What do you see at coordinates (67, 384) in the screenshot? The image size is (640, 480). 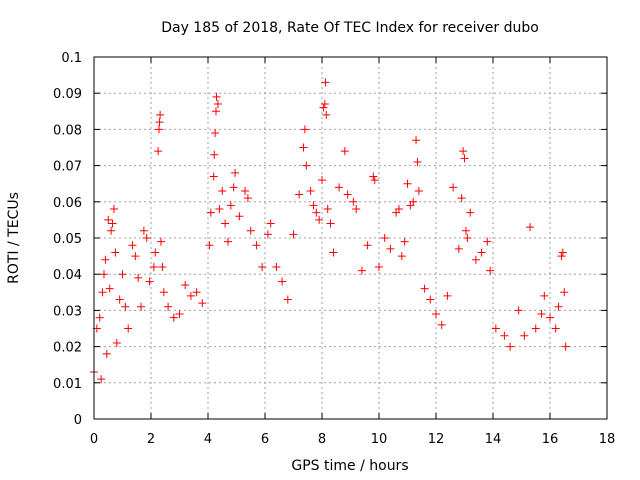 I see `y-tick-label: 0.01` at bounding box center [67, 384].